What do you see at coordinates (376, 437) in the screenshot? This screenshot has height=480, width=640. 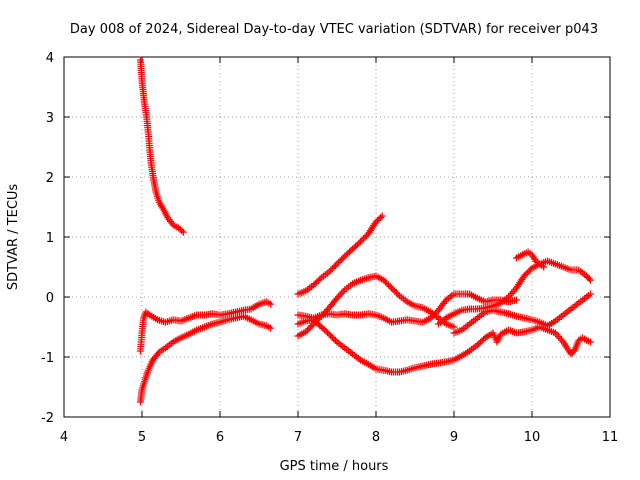 I see `x-tick-label: 8` at bounding box center [376, 437].